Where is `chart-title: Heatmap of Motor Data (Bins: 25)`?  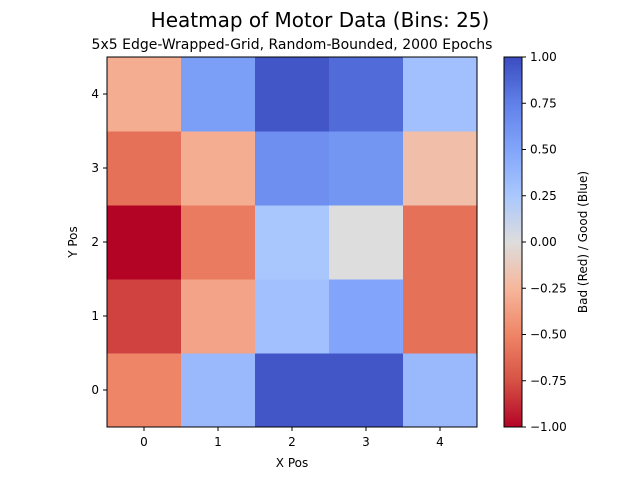
chart-title: Heatmap of Motor Data (Bins: 25) is located at coordinates (320, 20).